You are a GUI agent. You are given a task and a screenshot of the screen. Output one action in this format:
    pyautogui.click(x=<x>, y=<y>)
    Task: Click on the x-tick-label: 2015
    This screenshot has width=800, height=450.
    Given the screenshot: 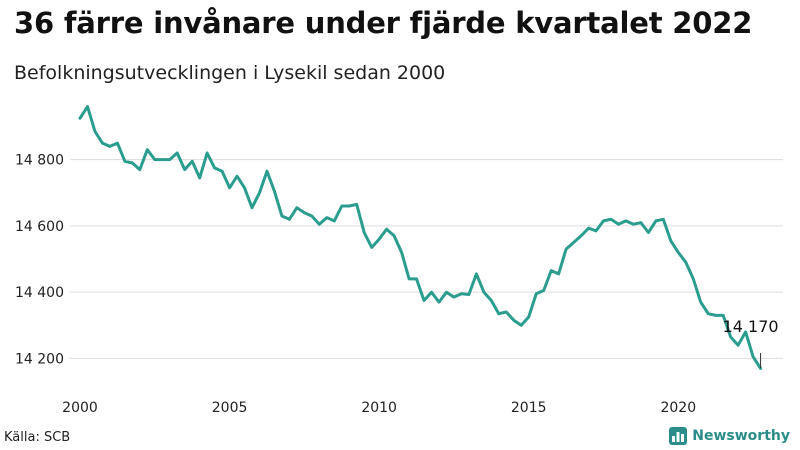 What is the action you would take?
    pyautogui.click(x=529, y=408)
    